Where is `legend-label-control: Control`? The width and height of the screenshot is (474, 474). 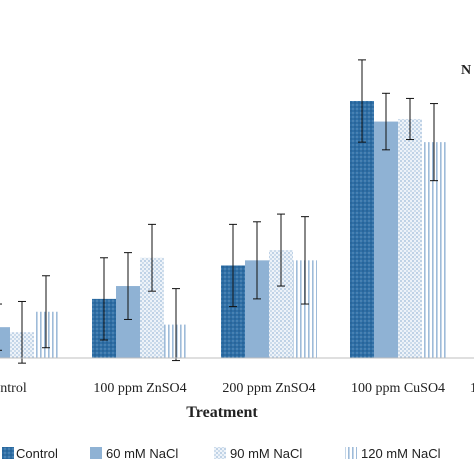 legend-label-control: Control is located at coordinates (37, 453).